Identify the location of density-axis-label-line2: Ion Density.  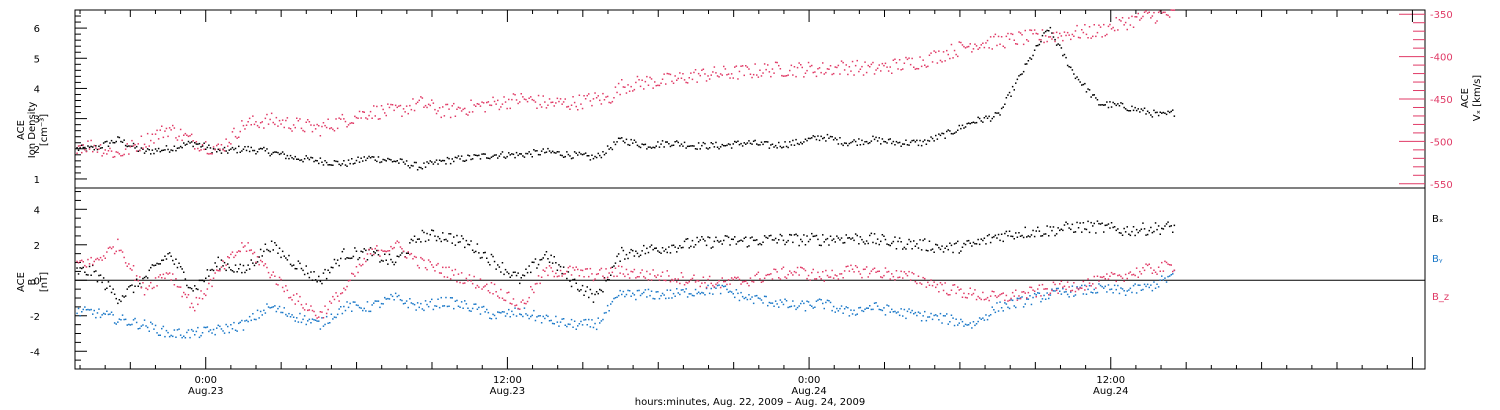
(32, 130).